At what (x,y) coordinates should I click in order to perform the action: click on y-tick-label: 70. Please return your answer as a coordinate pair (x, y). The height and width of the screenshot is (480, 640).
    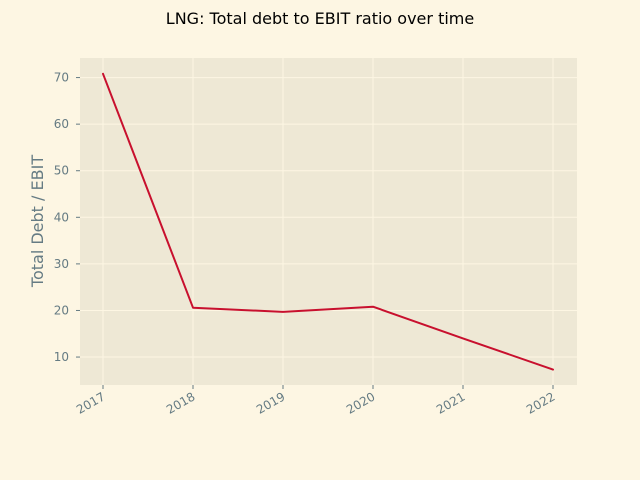
    Looking at the image, I should click on (61, 78).